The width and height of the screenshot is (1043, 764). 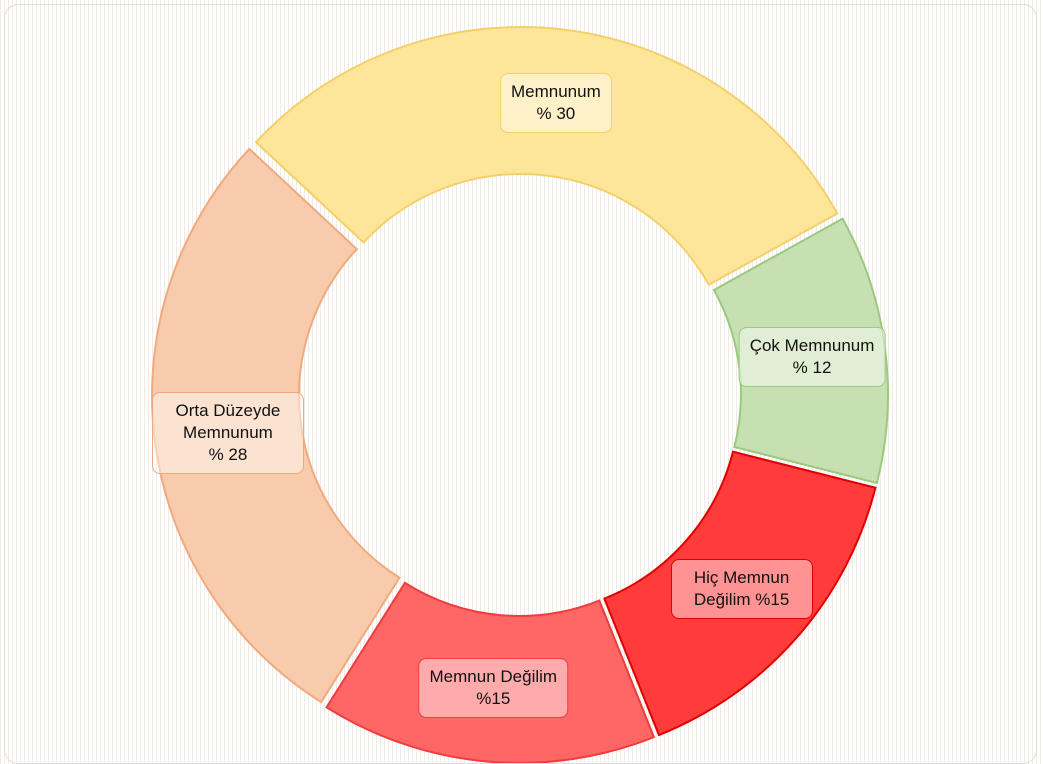 I want to click on category-label: Memnun Değilim, so click(x=493, y=677).